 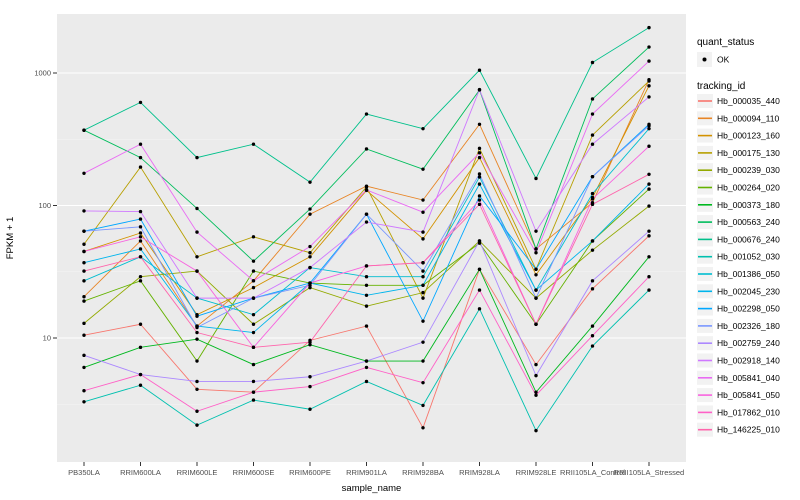 I want to click on legend-title-tracking-id: tracking_id, so click(x=721, y=86).